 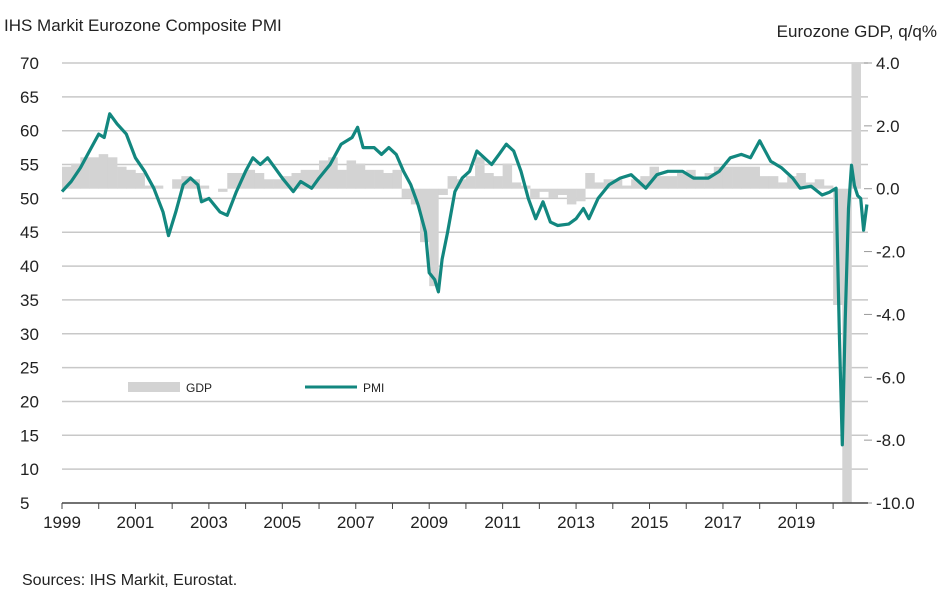 I want to click on legend-pmi-label: PMI, so click(x=373, y=388).